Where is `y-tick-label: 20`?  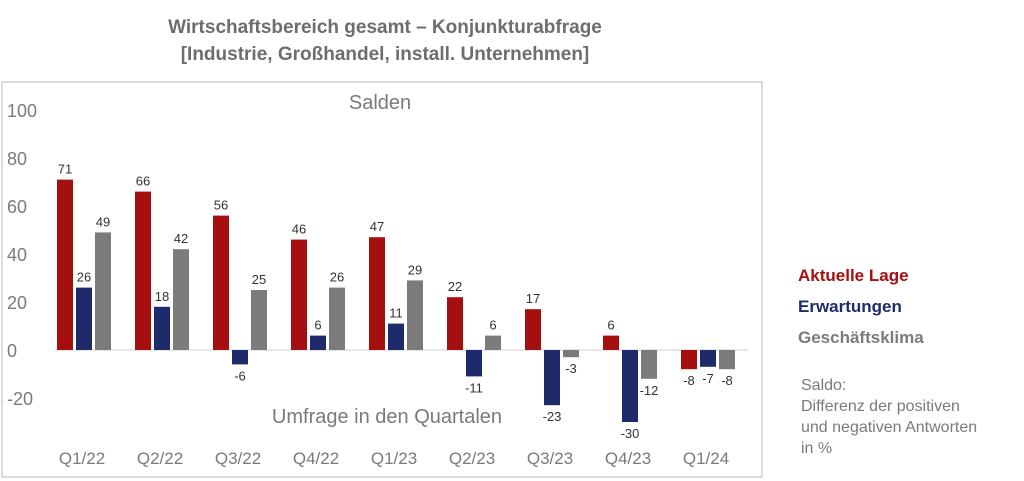
y-tick-label: 20 is located at coordinates (17, 303).